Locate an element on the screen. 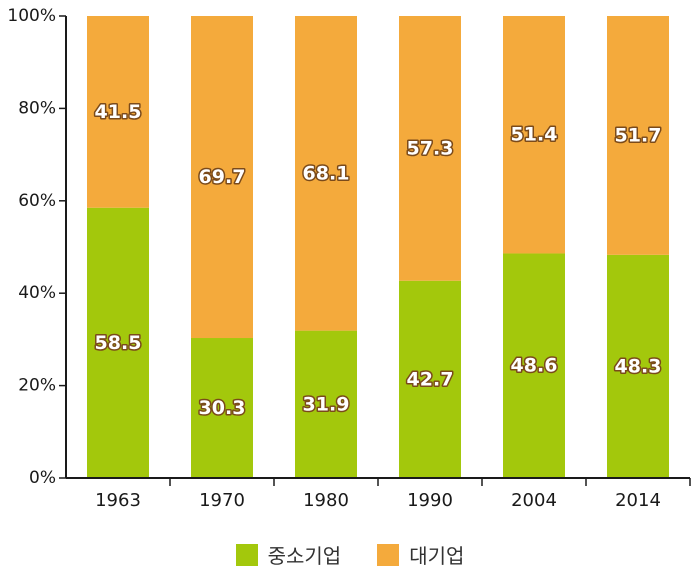 This screenshot has height=577, width=700. y-tick-label-3: 60% is located at coordinates (37, 201).